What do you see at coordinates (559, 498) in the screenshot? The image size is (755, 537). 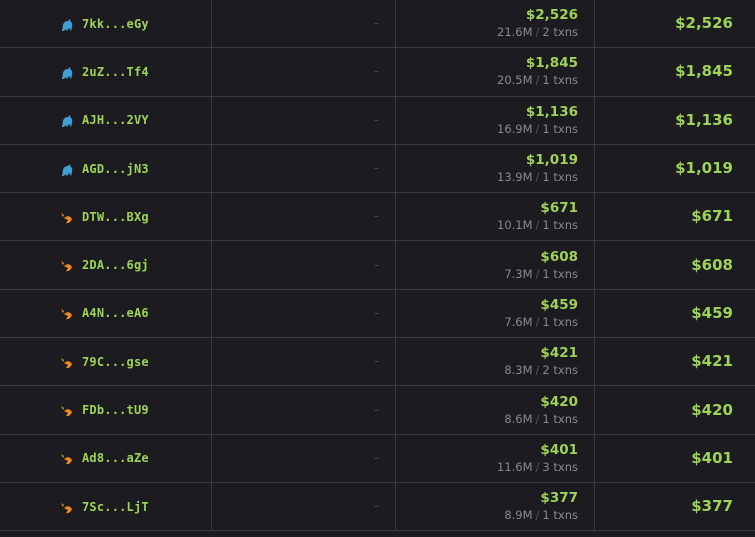 I see `amount-usd: $377` at bounding box center [559, 498].